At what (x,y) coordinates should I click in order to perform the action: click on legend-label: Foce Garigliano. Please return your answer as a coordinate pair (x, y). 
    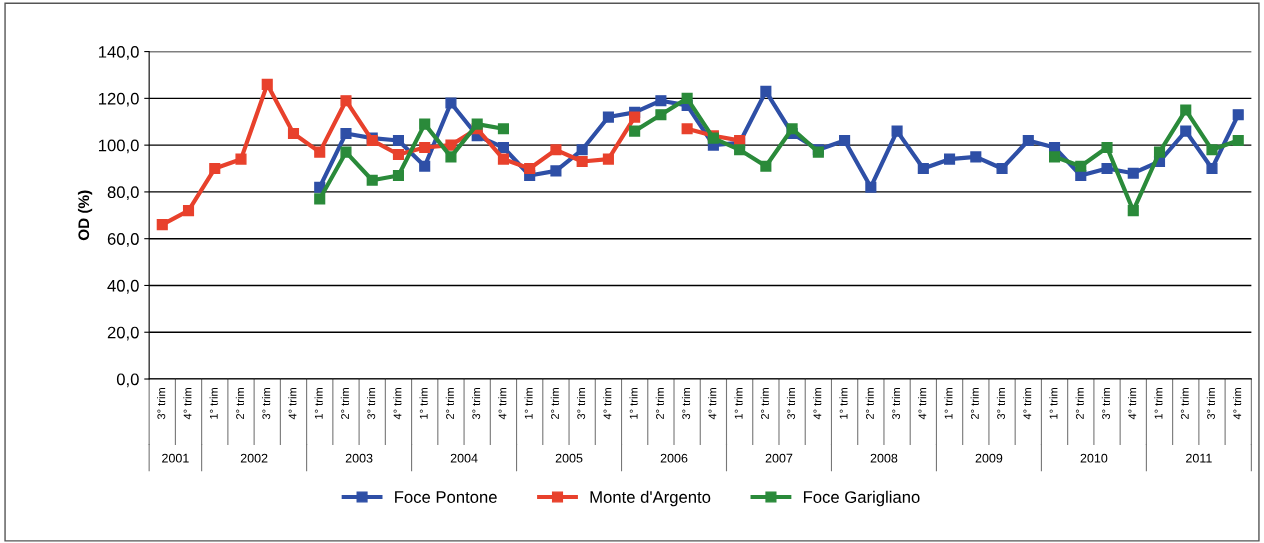
    Looking at the image, I should click on (861, 498).